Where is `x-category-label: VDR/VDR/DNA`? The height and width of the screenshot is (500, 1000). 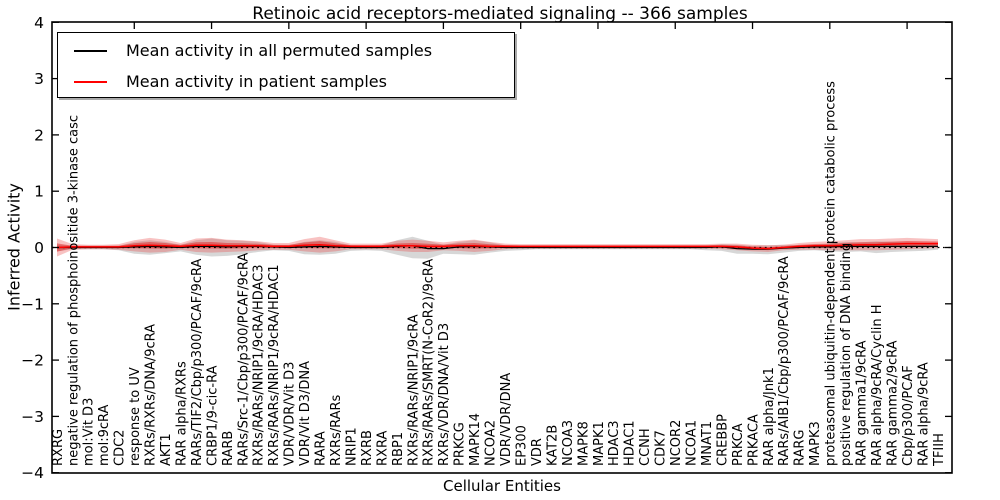 x-category-label: VDR/VDR/DNA is located at coordinates (506, 419).